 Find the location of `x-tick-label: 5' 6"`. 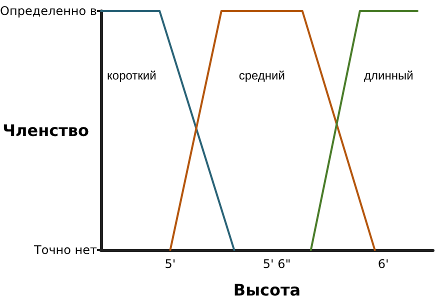

x-tick-label: 5' 6" is located at coordinates (276, 264).